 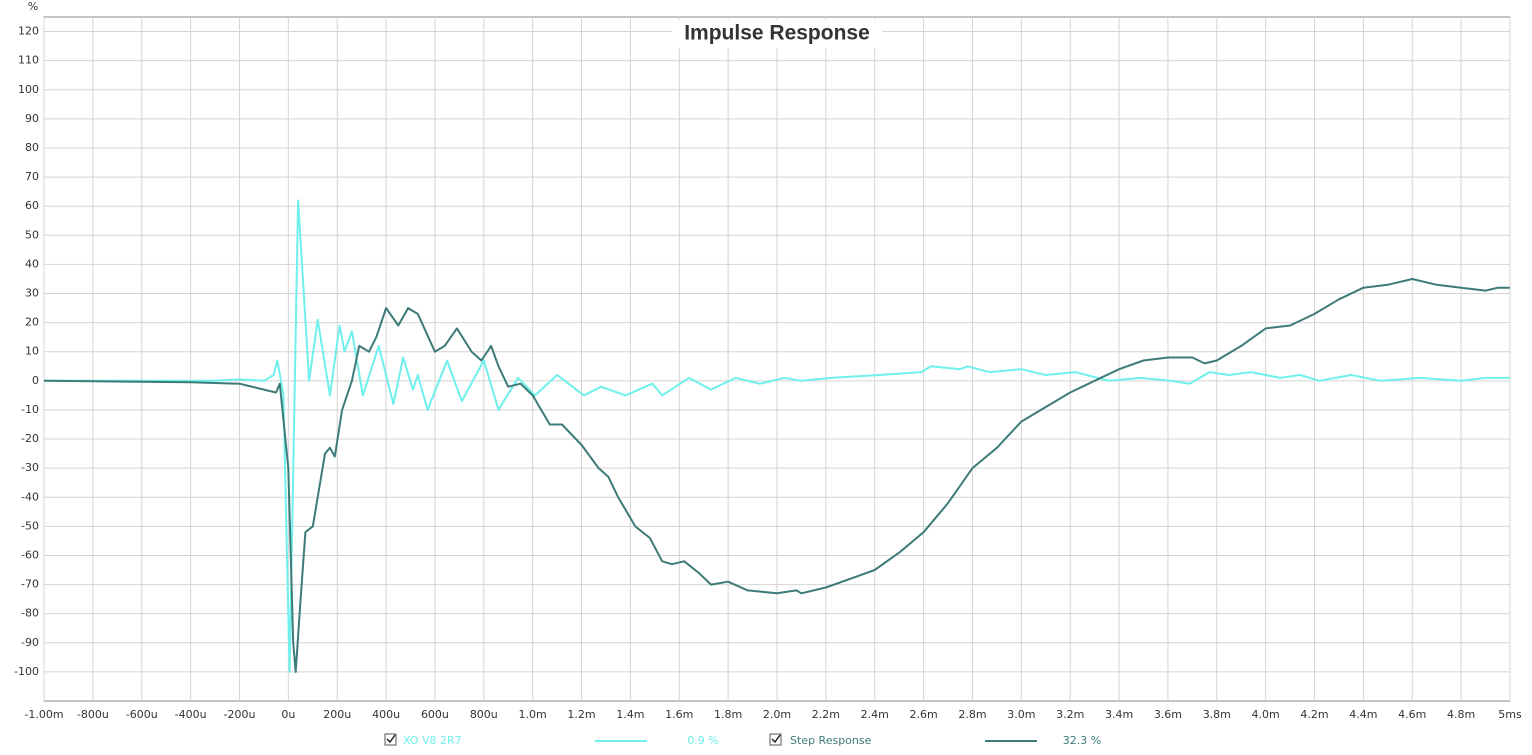 What do you see at coordinates (32, 176) in the screenshot?
I see `y-tick-label: 70` at bounding box center [32, 176].